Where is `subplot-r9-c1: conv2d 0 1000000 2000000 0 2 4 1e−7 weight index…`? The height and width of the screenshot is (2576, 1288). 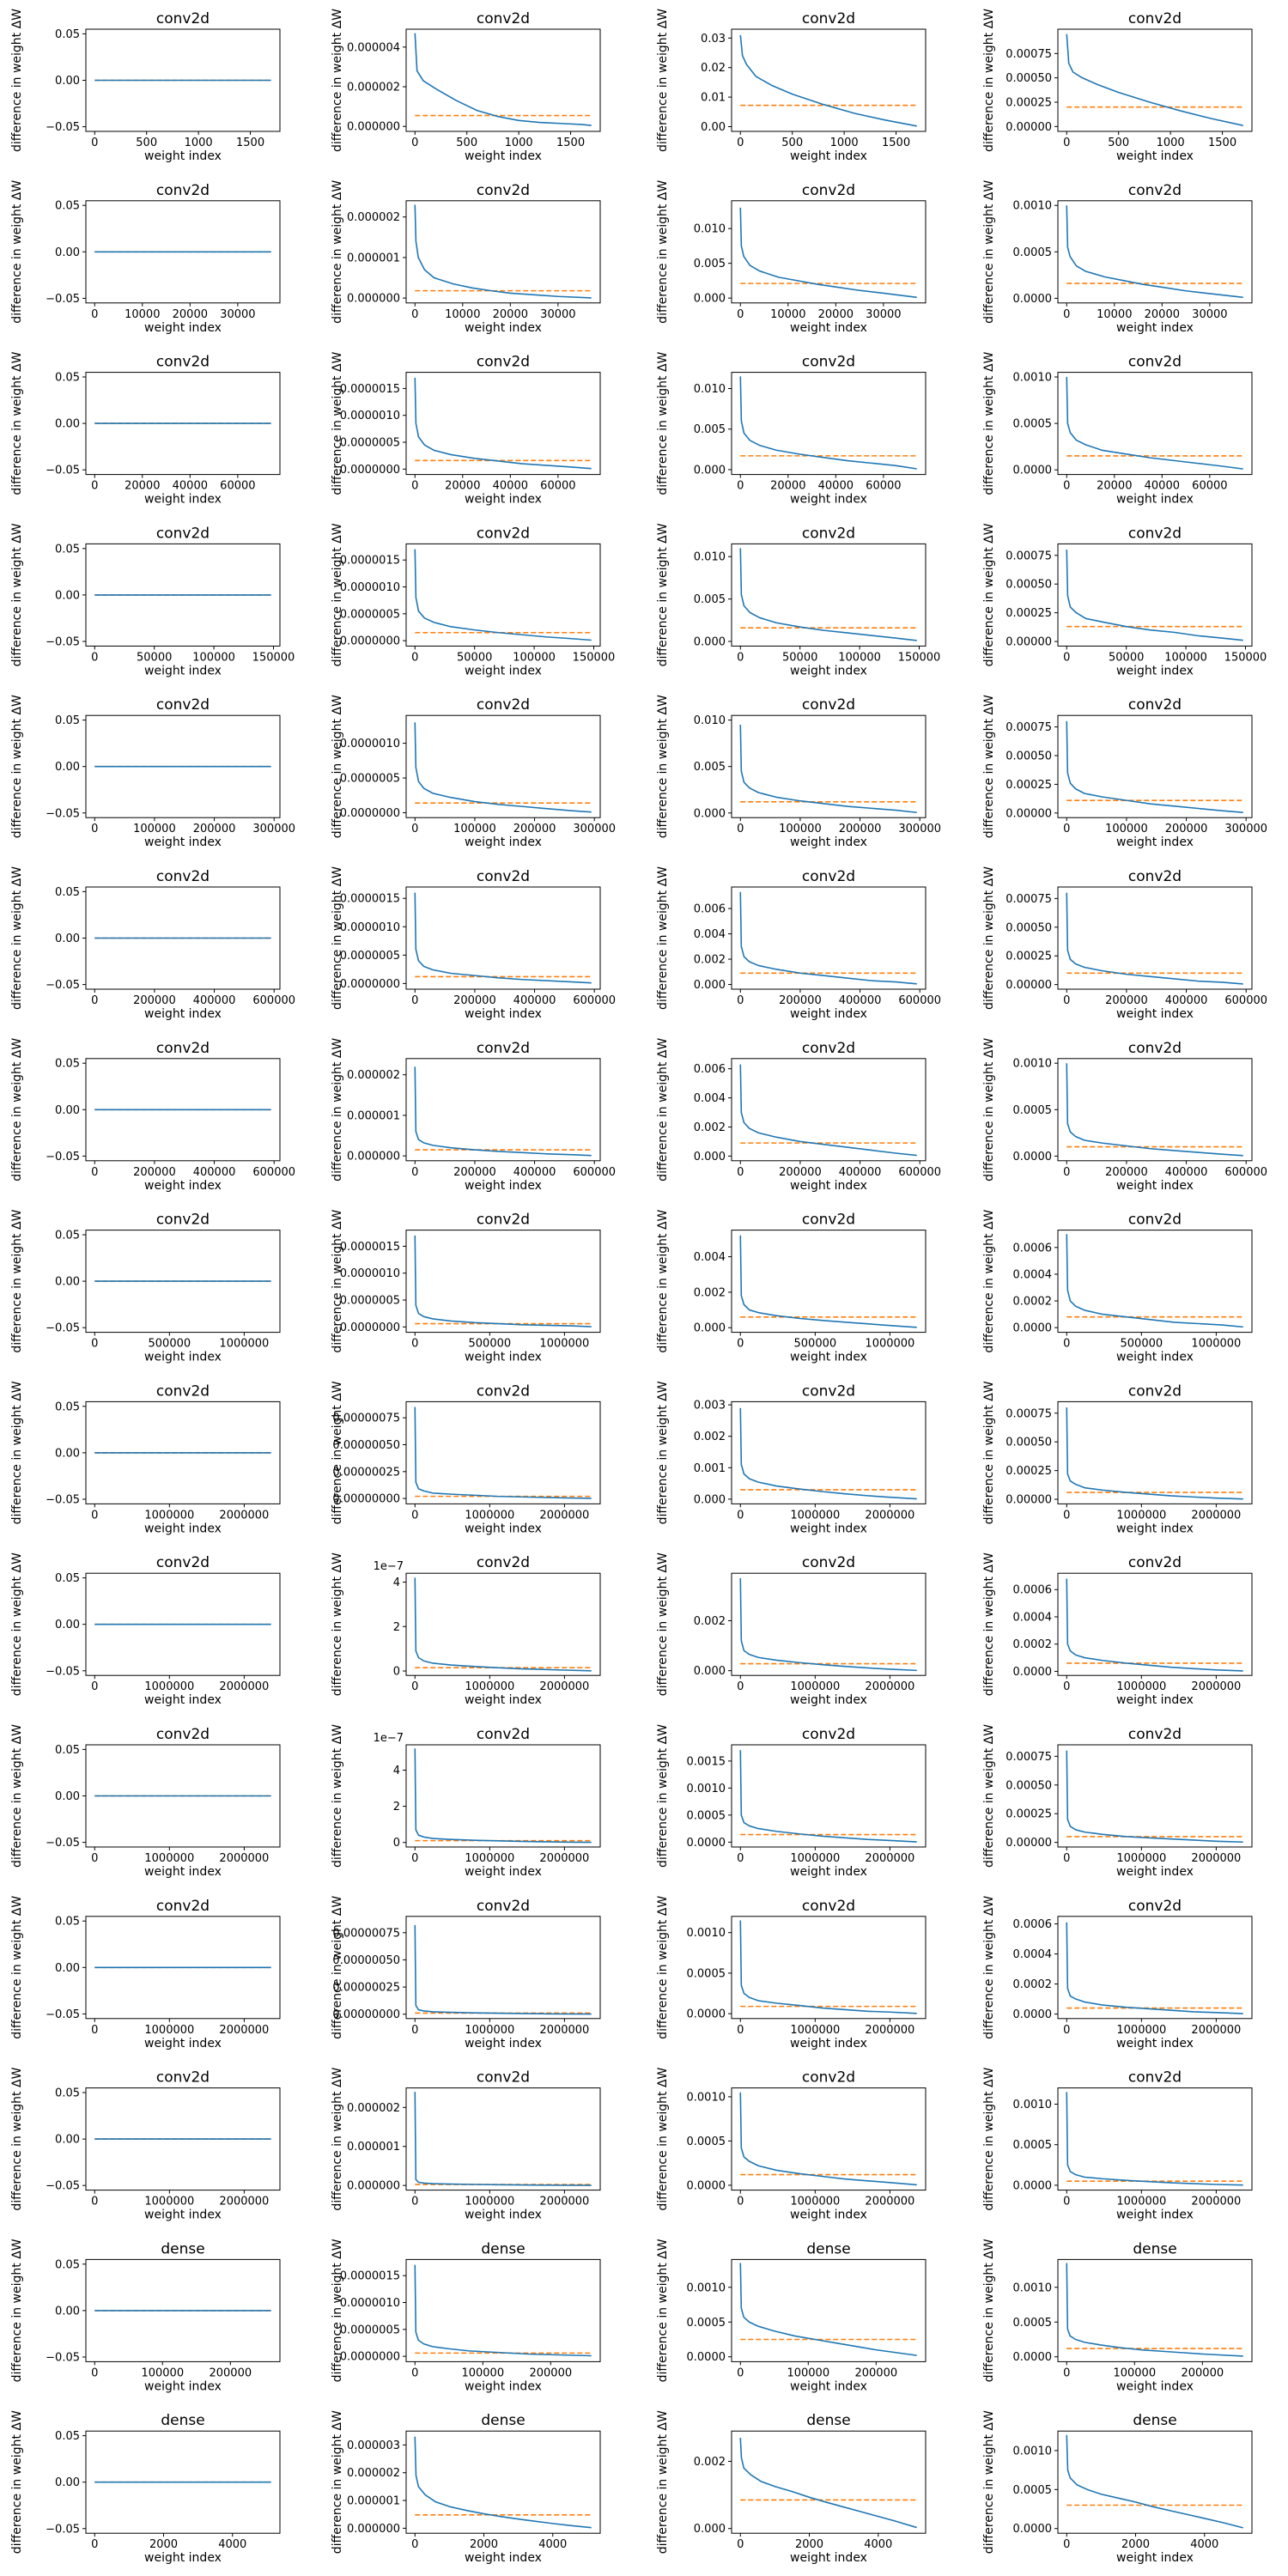 subplot-r9-c1: conv2d 0 1000000 2000000 0 2 4 1e−7 weight index… is located at coordinates (466, 1630).